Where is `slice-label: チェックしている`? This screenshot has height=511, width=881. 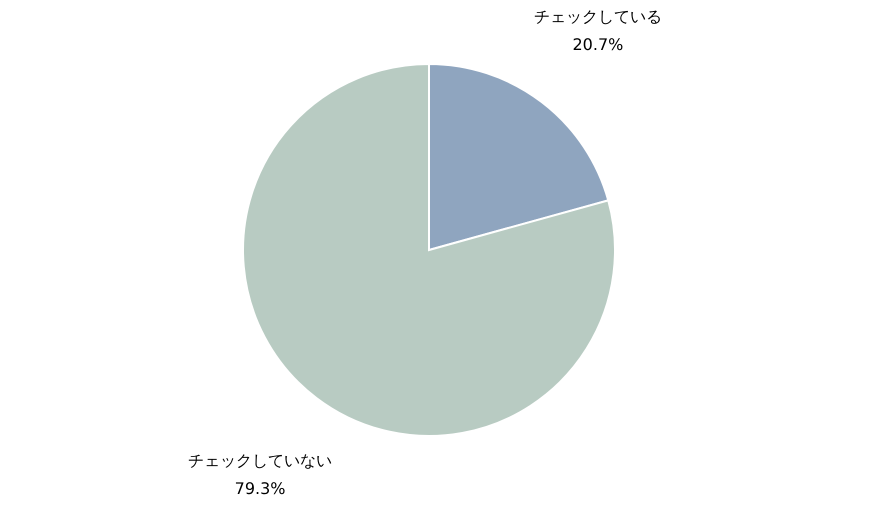
slice-label: チェックしている is located at coordinates (598, 16).